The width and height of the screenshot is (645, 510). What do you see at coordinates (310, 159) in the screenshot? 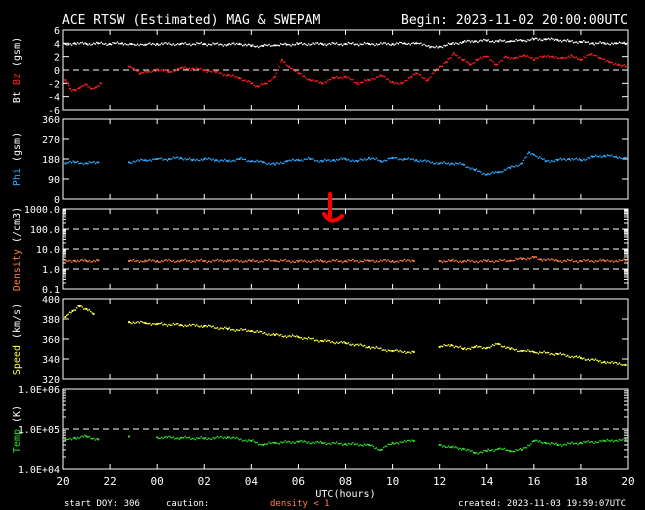
I see `phi-point` at bounding box center [310, 159].